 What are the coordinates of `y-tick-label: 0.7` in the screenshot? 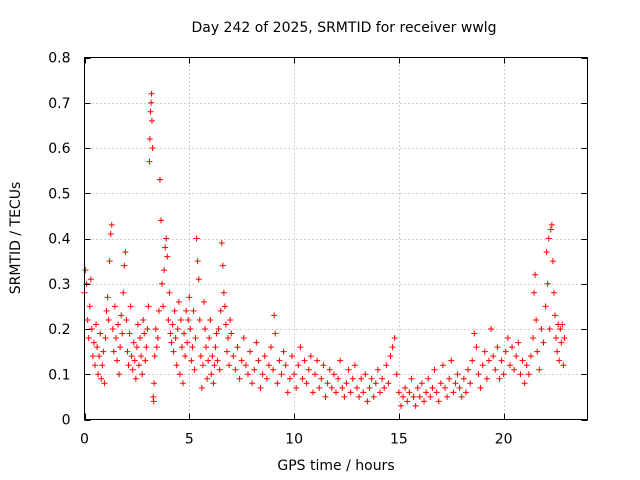 It's located at (59, 104).